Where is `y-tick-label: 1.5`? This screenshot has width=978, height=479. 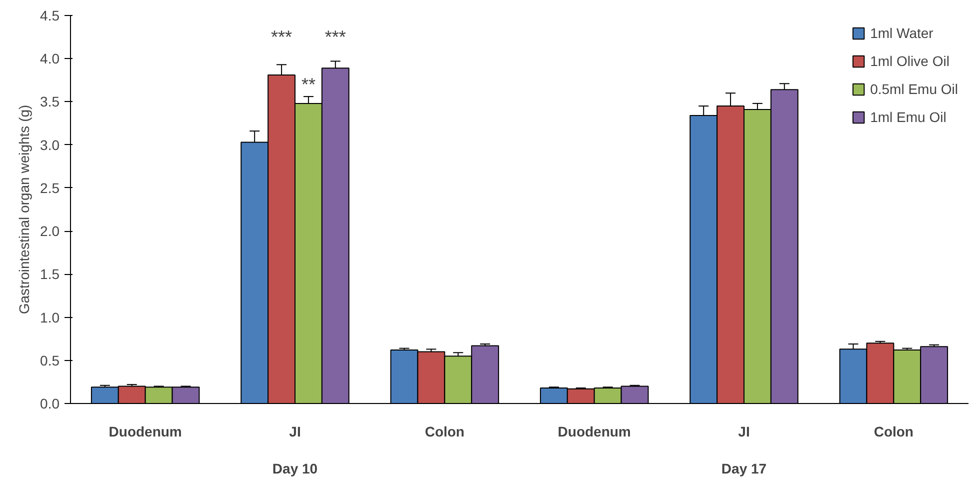 y-tick-label: 1.5 is located at coordinates (50, 274).